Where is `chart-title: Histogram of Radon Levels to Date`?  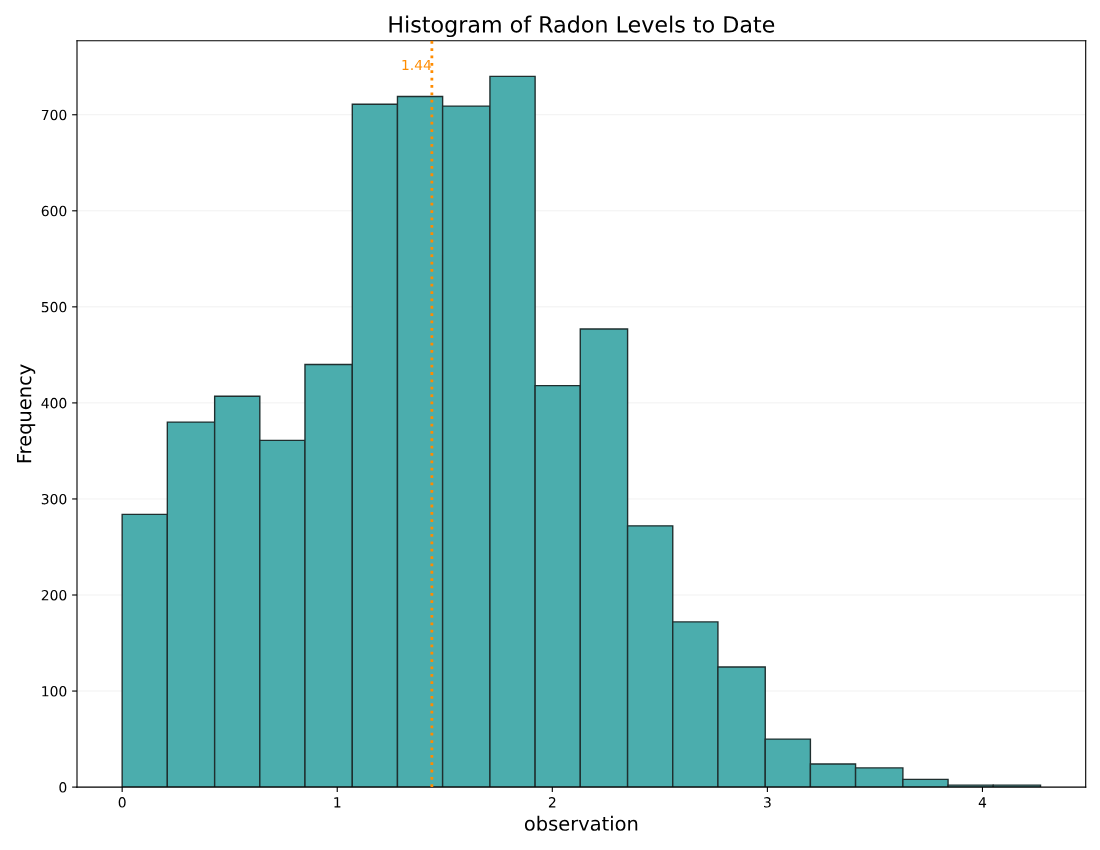 chart-title: Histogram of Radon Levels to Date is located at coordinates (582, 26).